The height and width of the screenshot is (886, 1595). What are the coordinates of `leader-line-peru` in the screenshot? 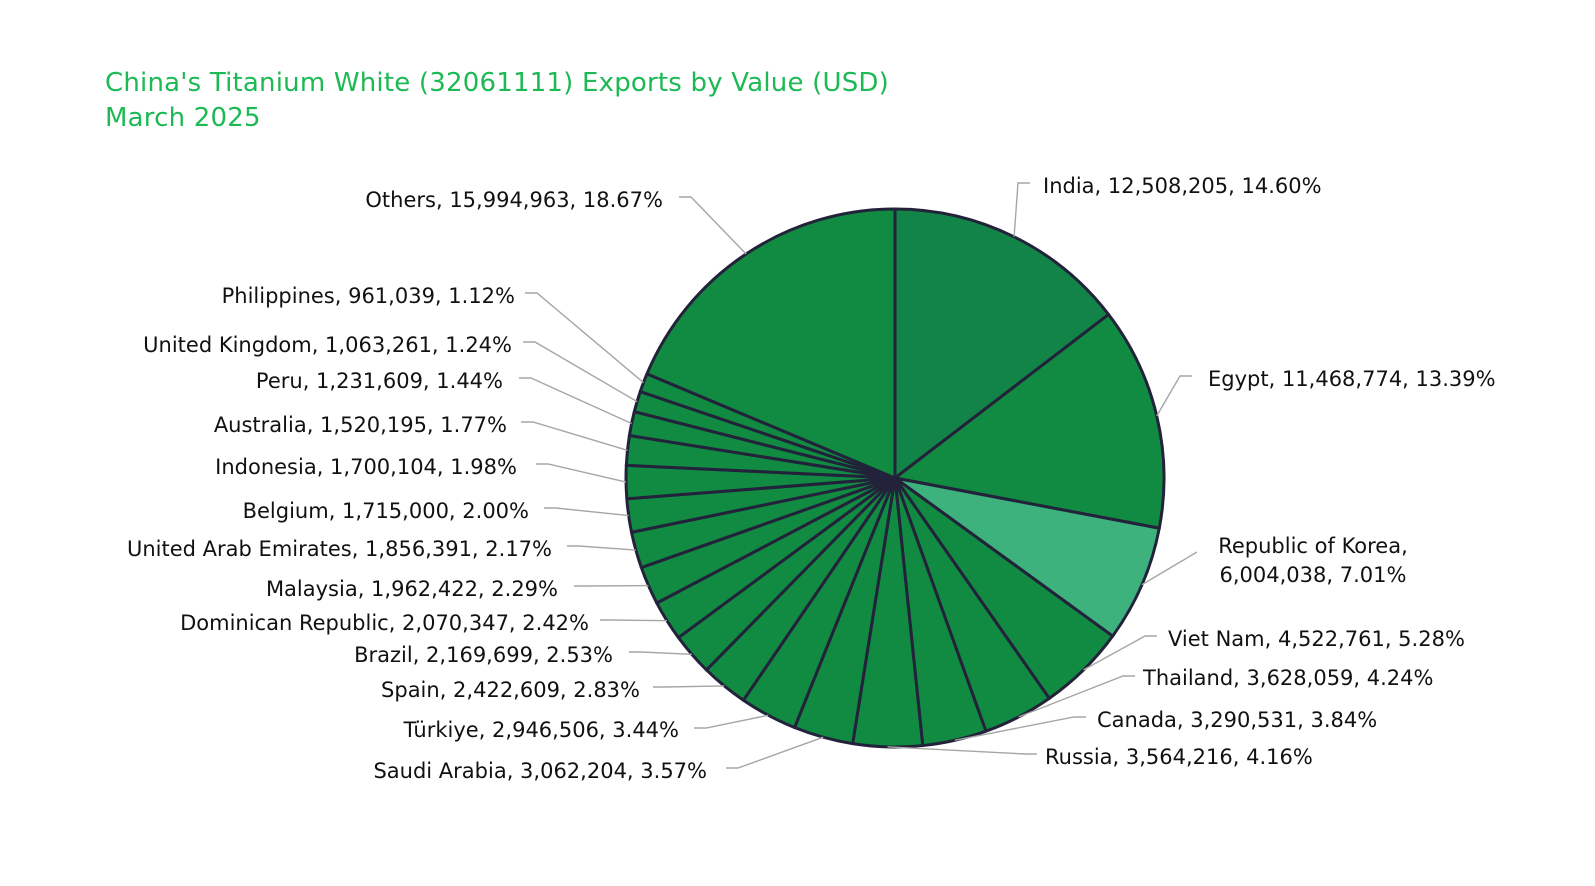 It's located at (575, 401).